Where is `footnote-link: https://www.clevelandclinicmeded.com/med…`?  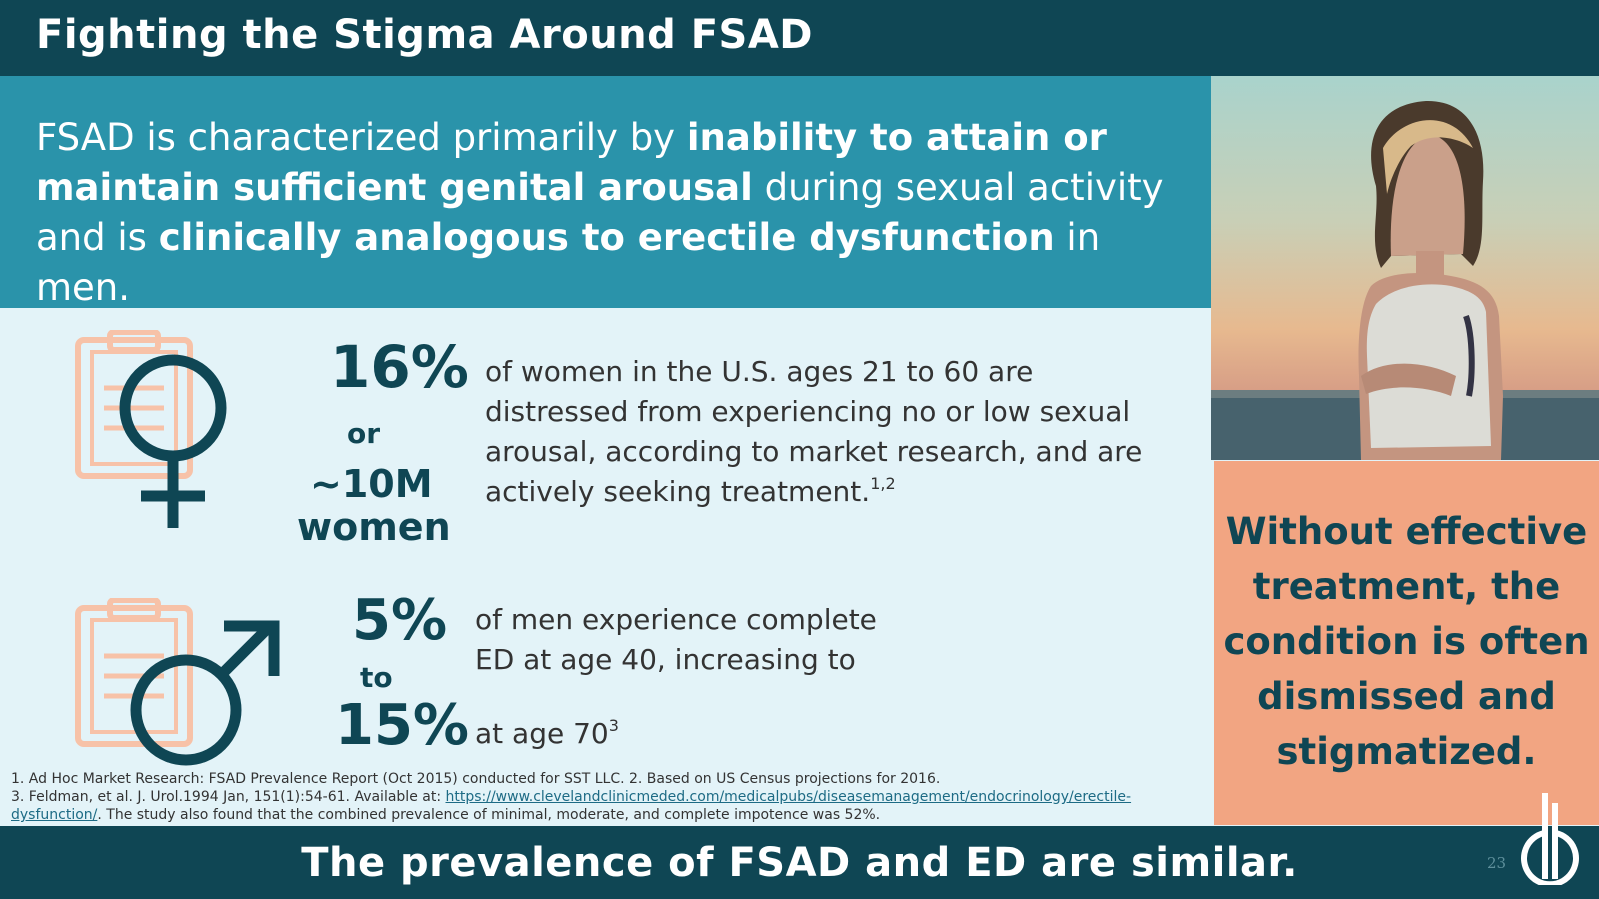 footnote-link: https://www.clevelandclinicmeded.com/med… is located at coordinates (571, 806).